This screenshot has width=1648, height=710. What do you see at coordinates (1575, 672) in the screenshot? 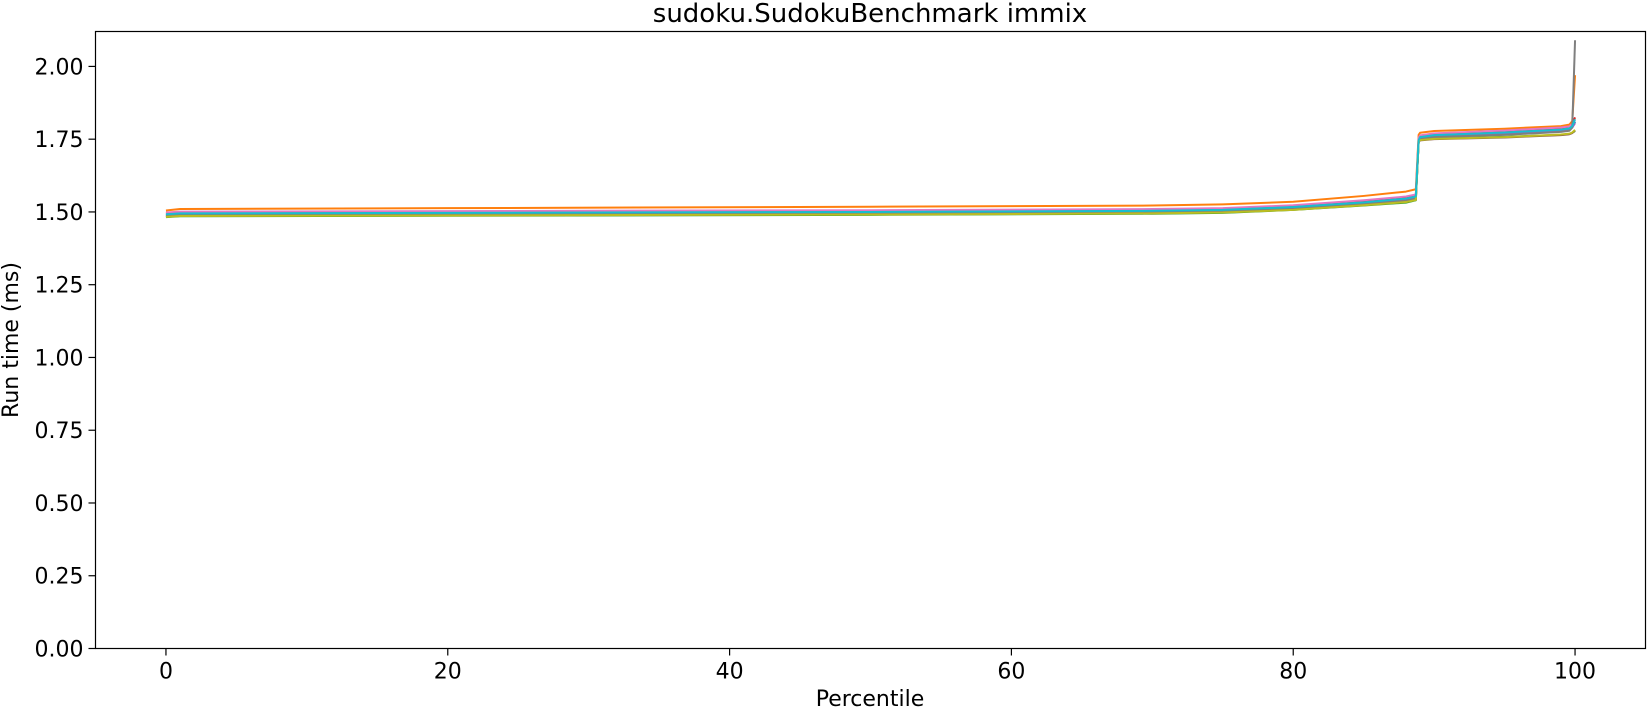
I see `x-tick-label: 100` at bounding box center [1575, 672].